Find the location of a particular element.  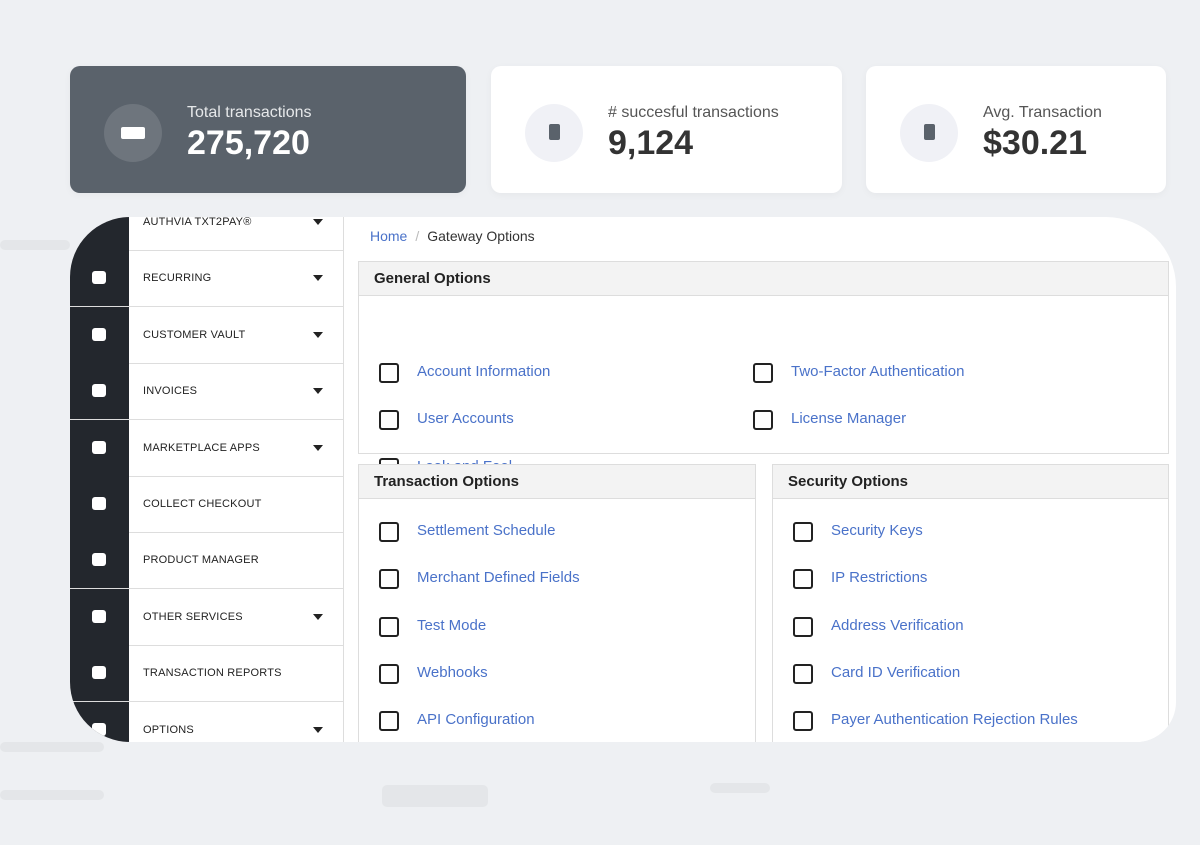

option-link: Merchant Defined Fields is located at coordinates (498, 578).